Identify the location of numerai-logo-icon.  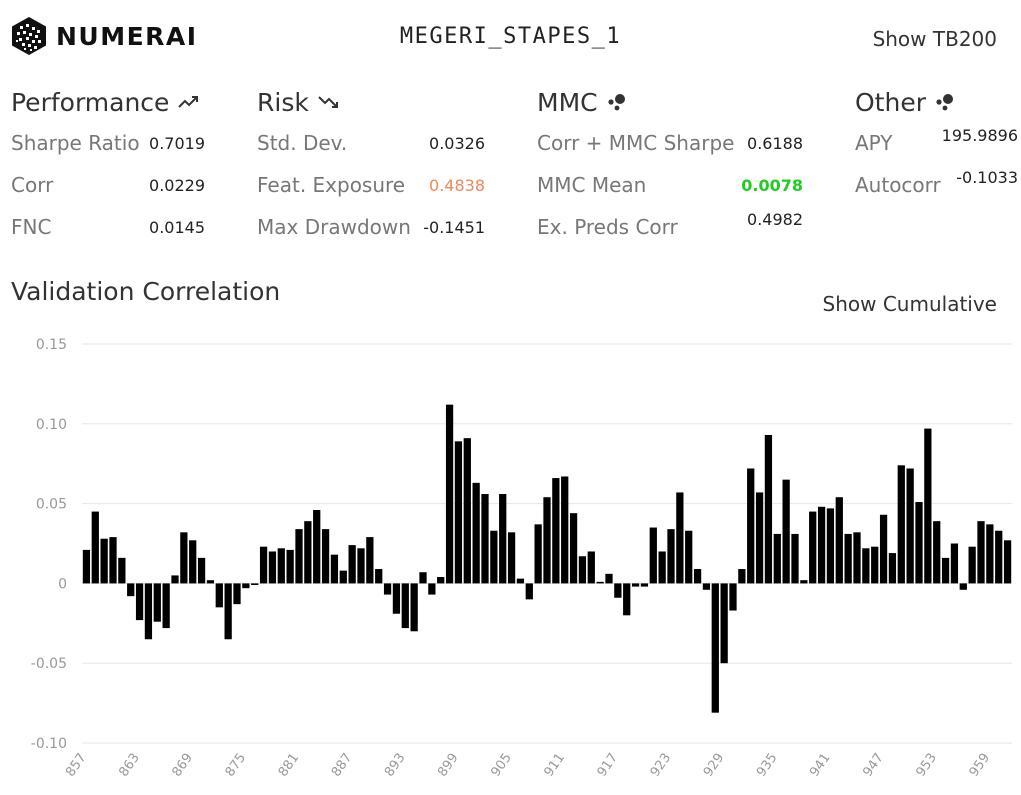
(29, 36).